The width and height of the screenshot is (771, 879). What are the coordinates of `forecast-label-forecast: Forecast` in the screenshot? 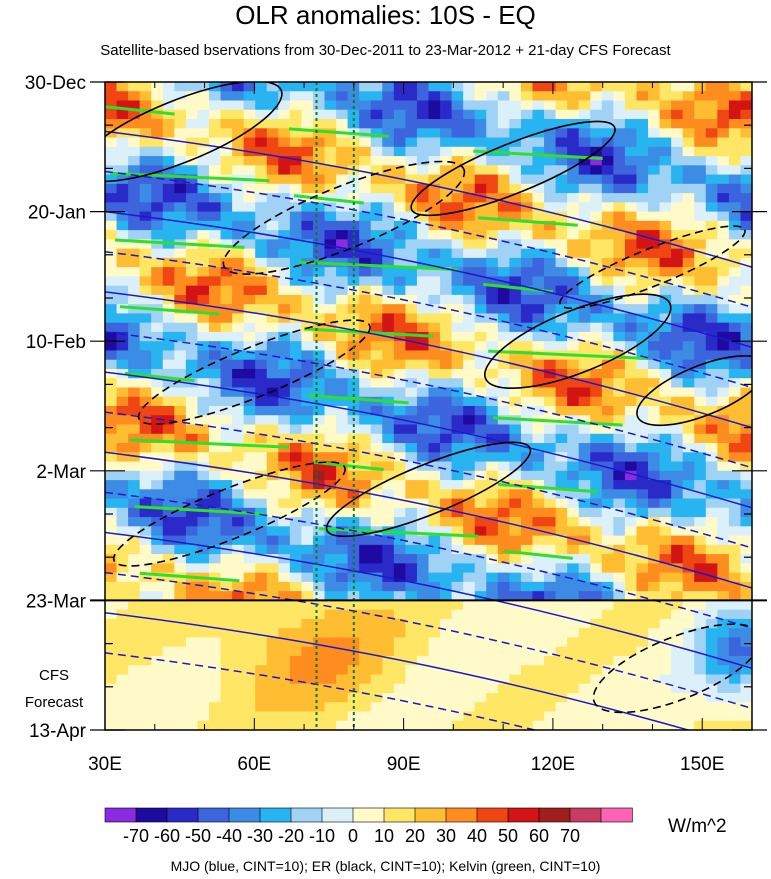 It's located at (54, 702).